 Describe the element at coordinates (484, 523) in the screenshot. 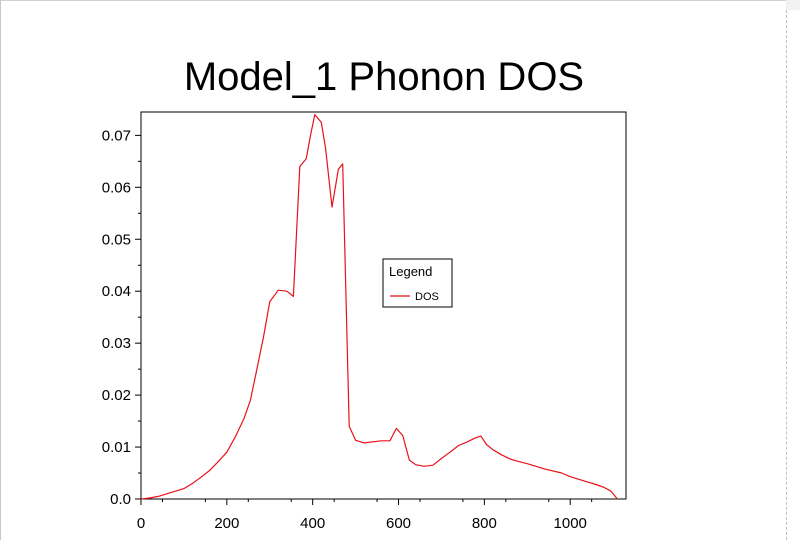

I see `x-tick-label: 800` at that location.